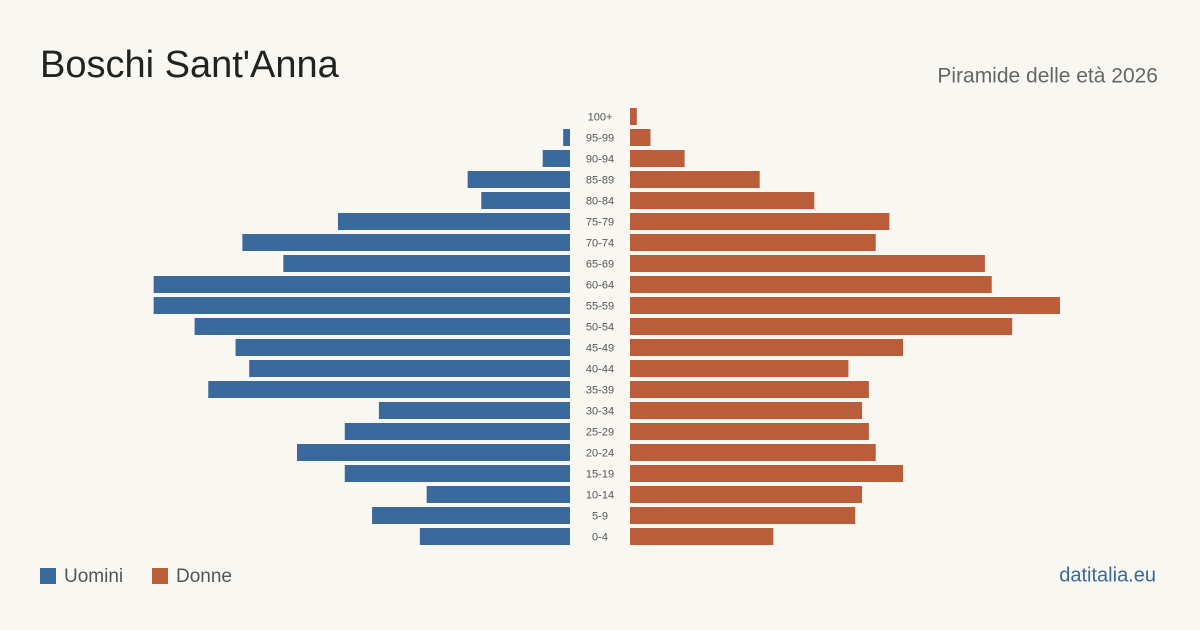 This screenshot has width=1200, height=630. Describe the element at coordinates (600, 348) in the screenshot. I see `age-label: 45-49` at that location.